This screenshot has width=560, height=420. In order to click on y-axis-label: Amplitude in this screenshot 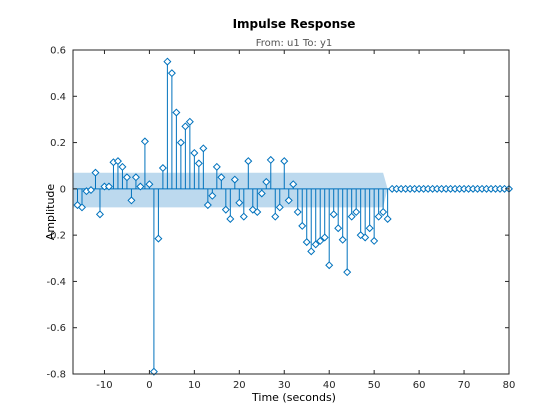, I will do `click(50, 212)`.